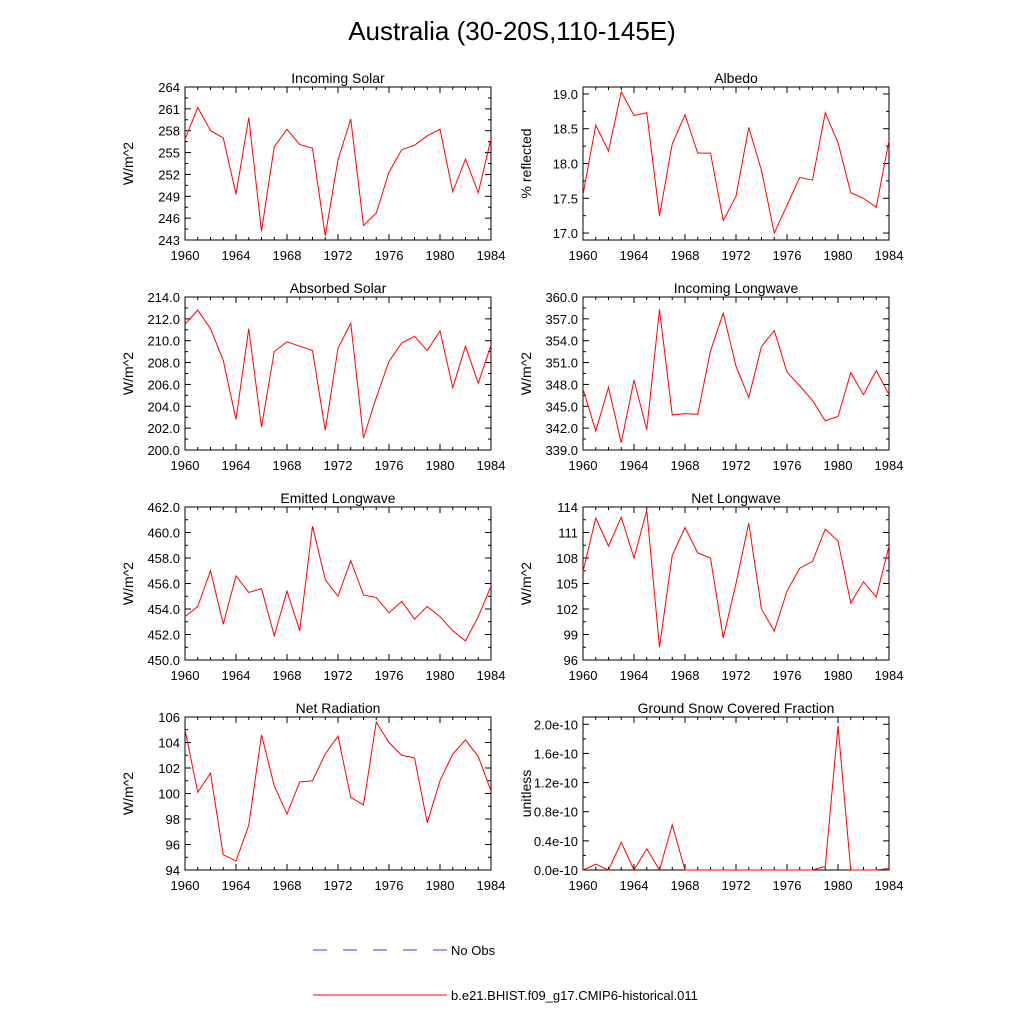 This screenshot has height=1024, width=1024. Describe the element at coordinates (169, 174) in the screenshot. I see `y-tick-label: 252` at that location.